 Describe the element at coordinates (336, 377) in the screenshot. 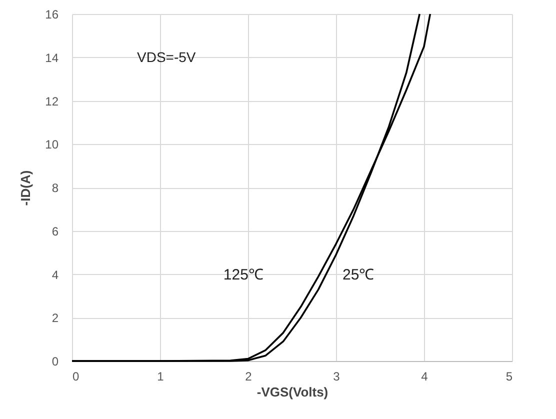

I see `x-tick-label: 3` at that location.